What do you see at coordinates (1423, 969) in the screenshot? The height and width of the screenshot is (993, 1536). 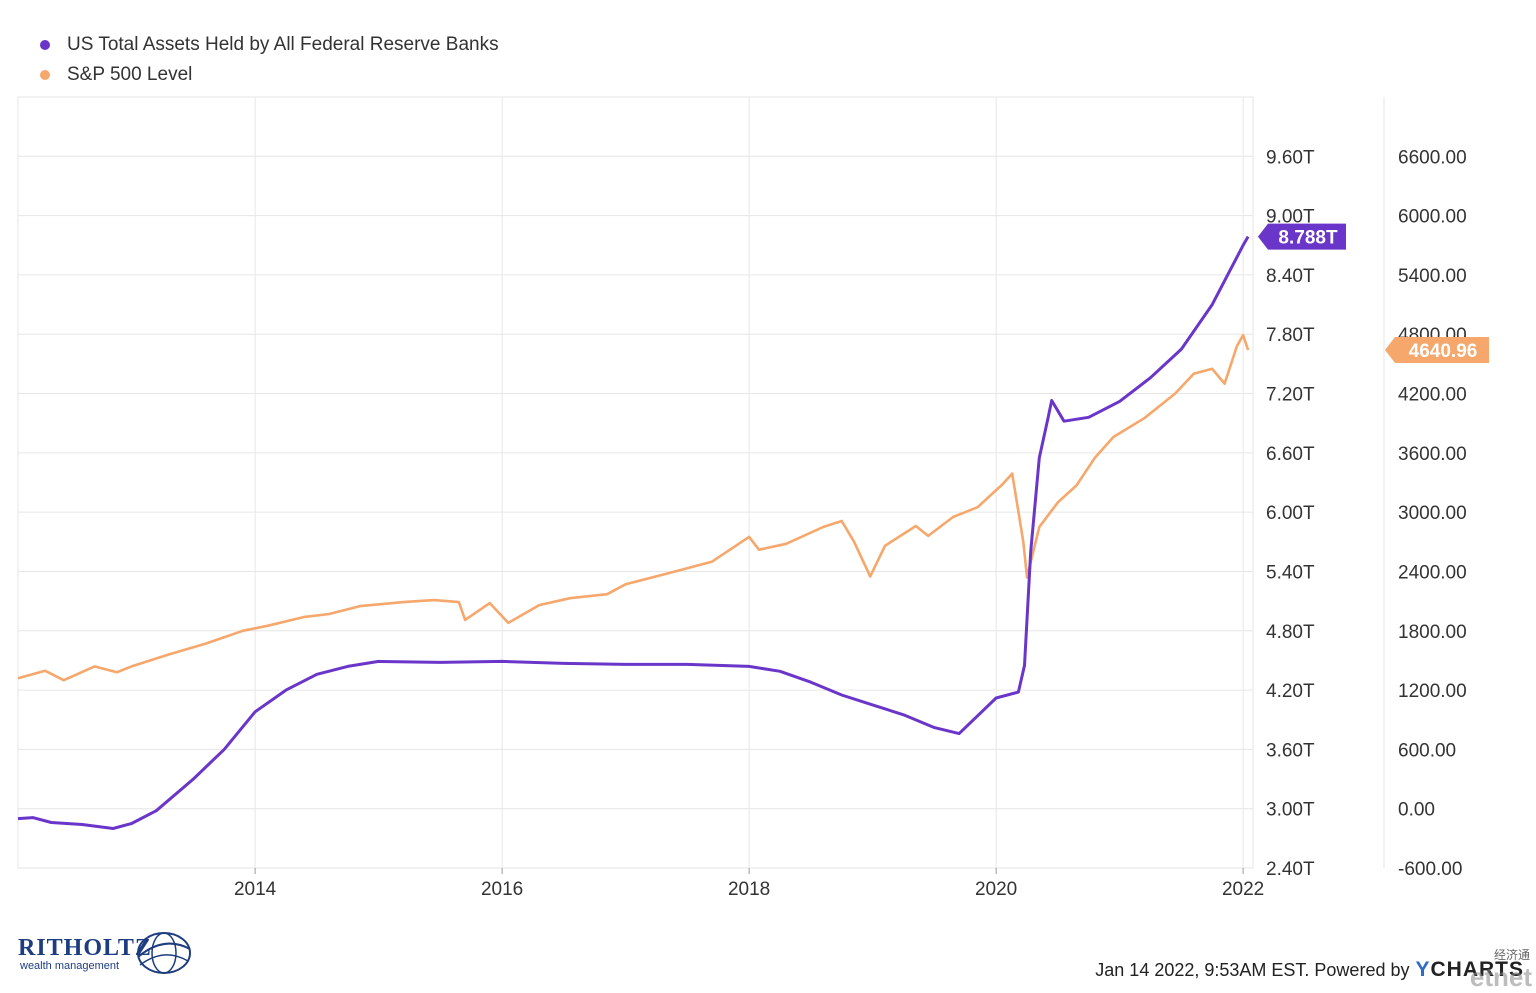 I see `ycharts-y: Y` at bounding box center [1423, 969].